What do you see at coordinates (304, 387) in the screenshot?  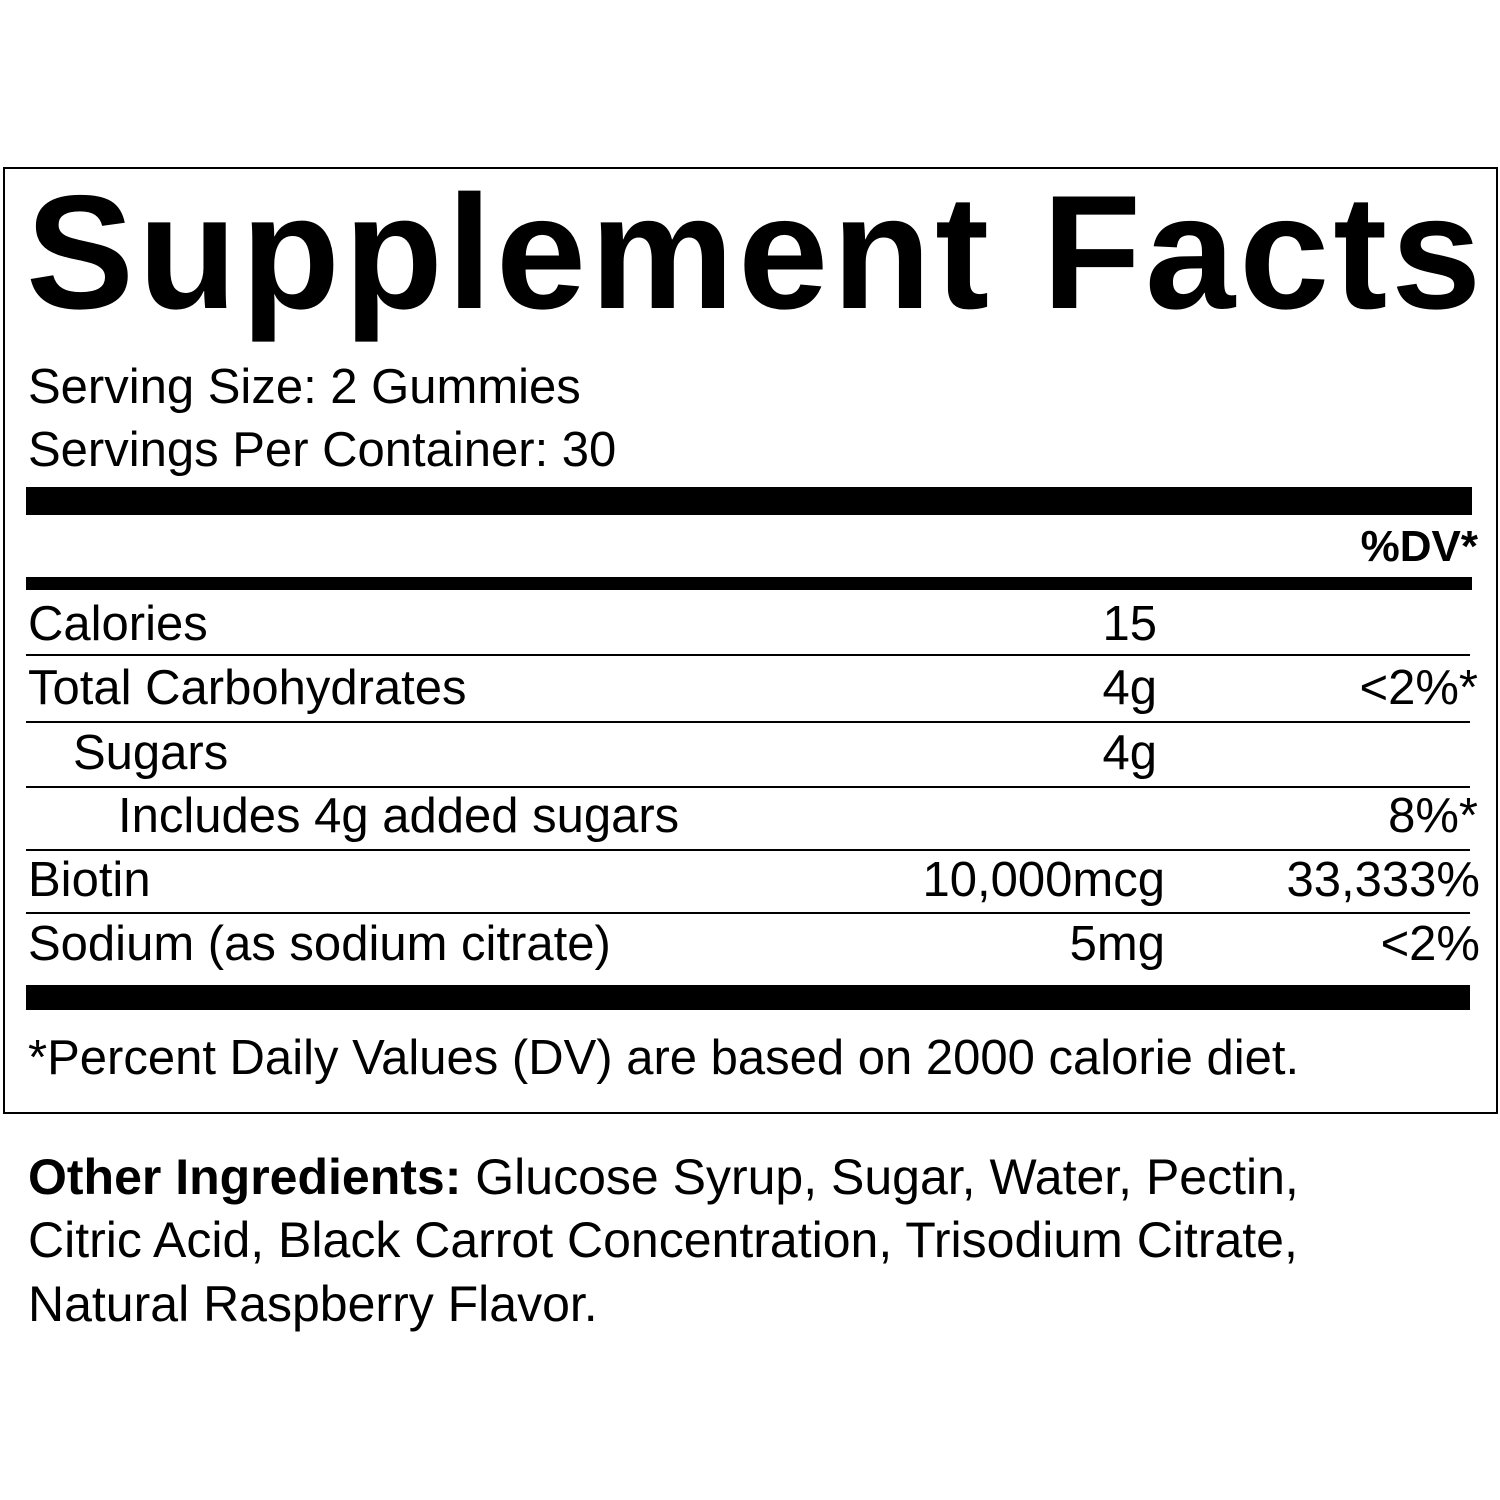 I see `serving-size: Serving Size: 2 Gummies` at bounding box center [304, 387].